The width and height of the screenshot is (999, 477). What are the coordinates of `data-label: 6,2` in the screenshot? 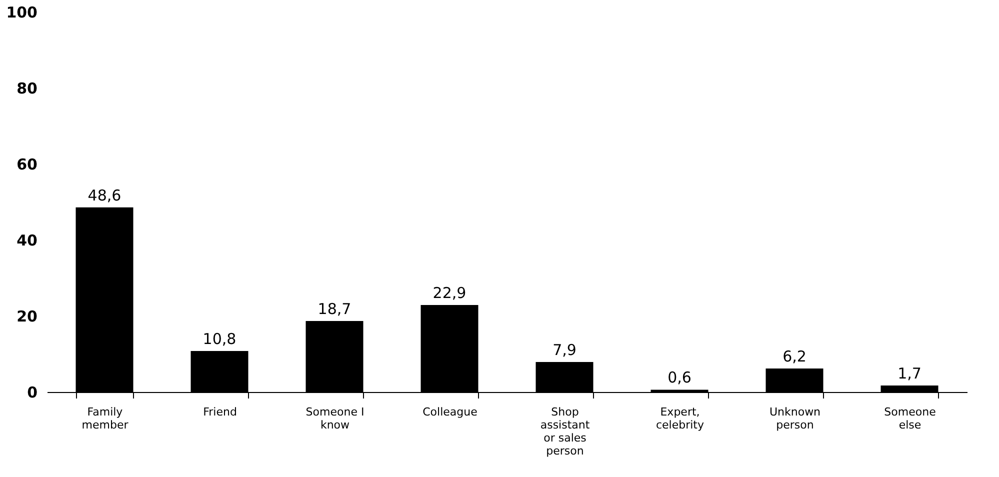 It's located at (794, 356).